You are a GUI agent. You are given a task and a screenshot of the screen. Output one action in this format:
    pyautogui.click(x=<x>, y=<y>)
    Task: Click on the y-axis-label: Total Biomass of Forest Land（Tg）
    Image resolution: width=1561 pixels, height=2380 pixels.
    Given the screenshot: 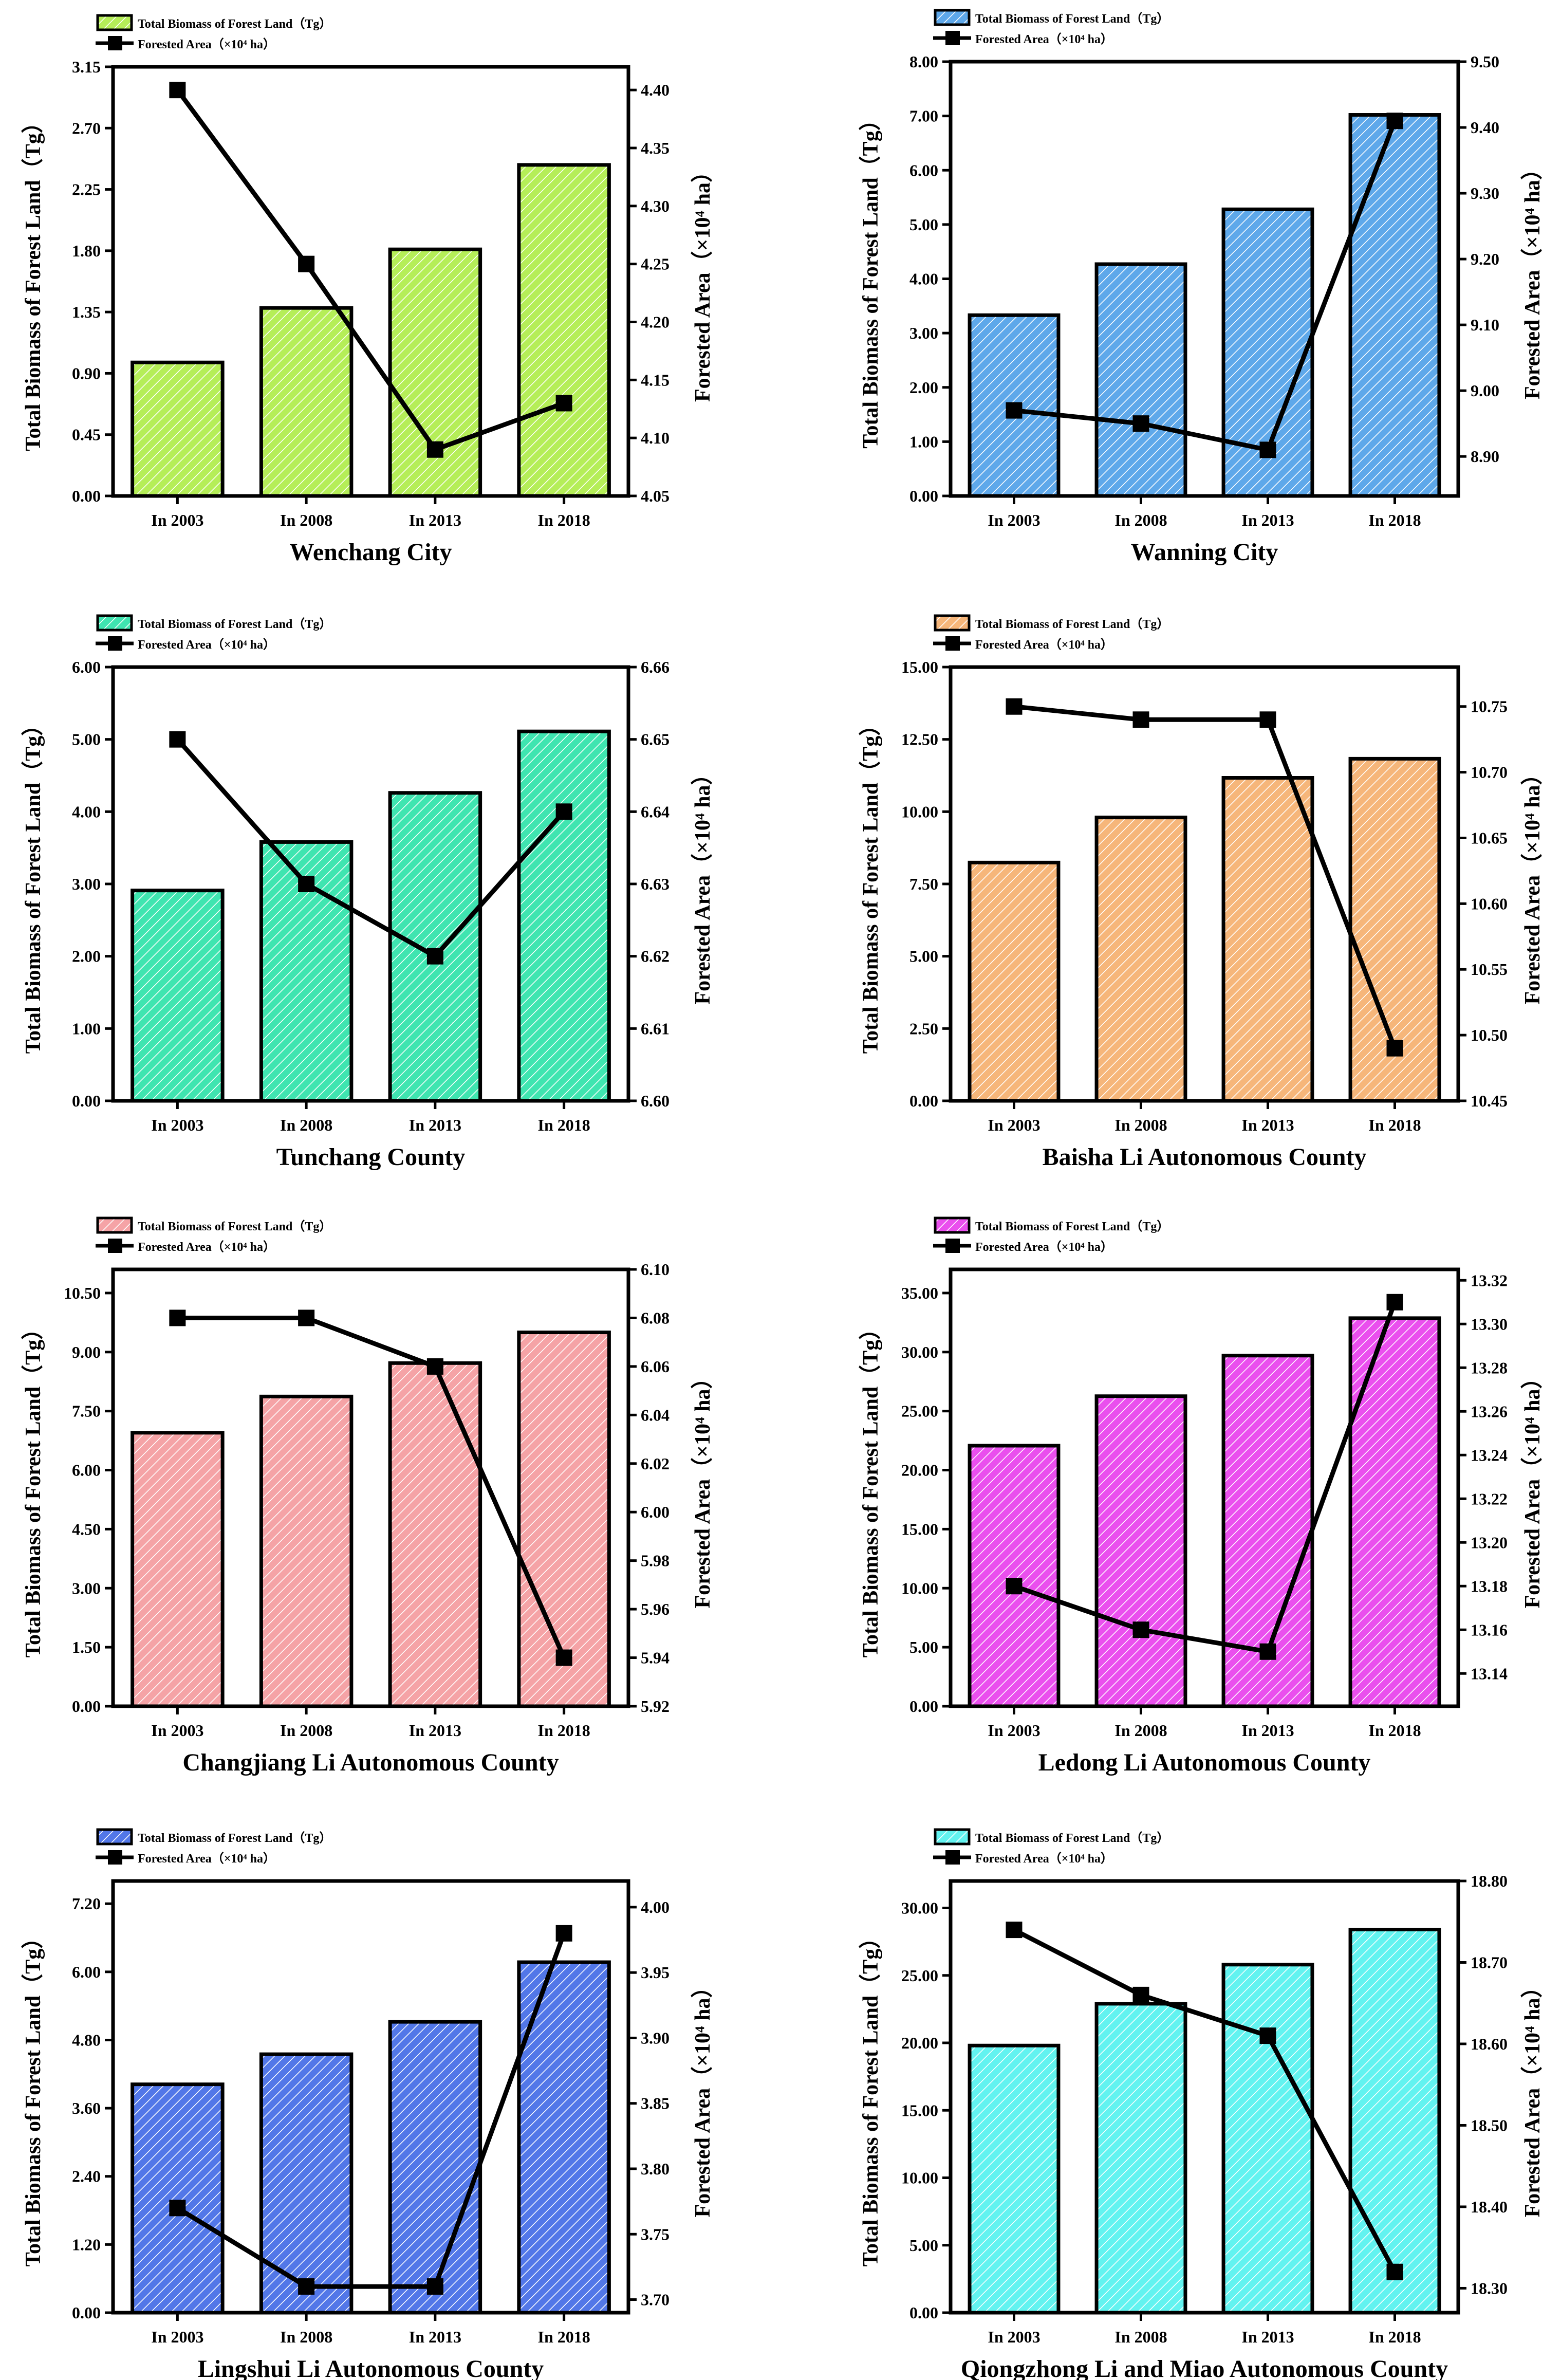 What is the action you would take?
    pyautogui.click(x=871, y=278)
    